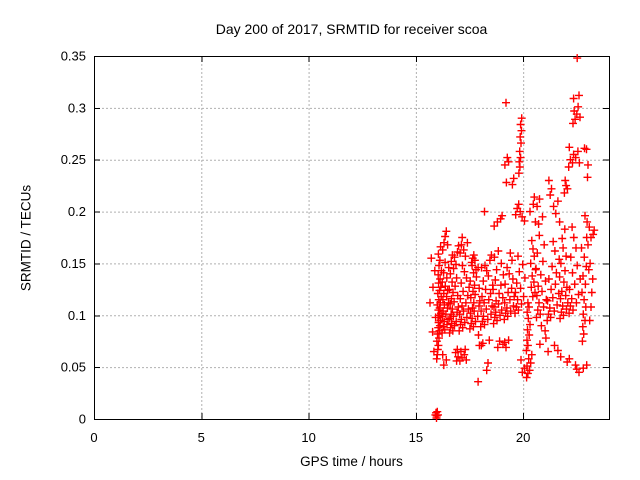  Describe the element at coordinates (77, 107) in the screenshot. I see `y-tick-label: 0.3` at that location.